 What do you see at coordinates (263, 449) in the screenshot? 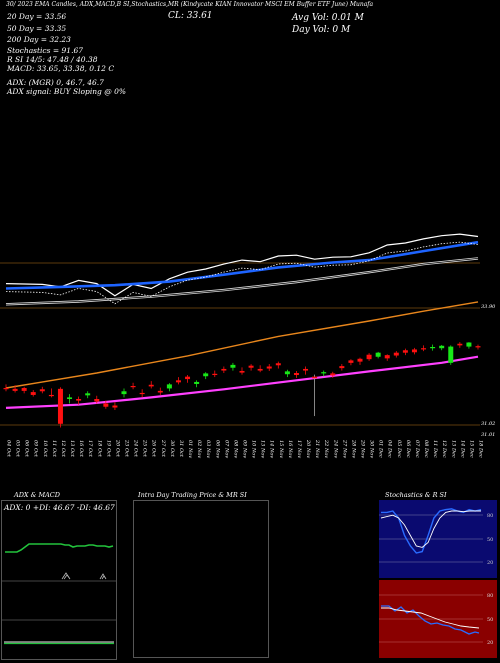
I see `date-label: 13 Nov` at bounding box center [263, 449].